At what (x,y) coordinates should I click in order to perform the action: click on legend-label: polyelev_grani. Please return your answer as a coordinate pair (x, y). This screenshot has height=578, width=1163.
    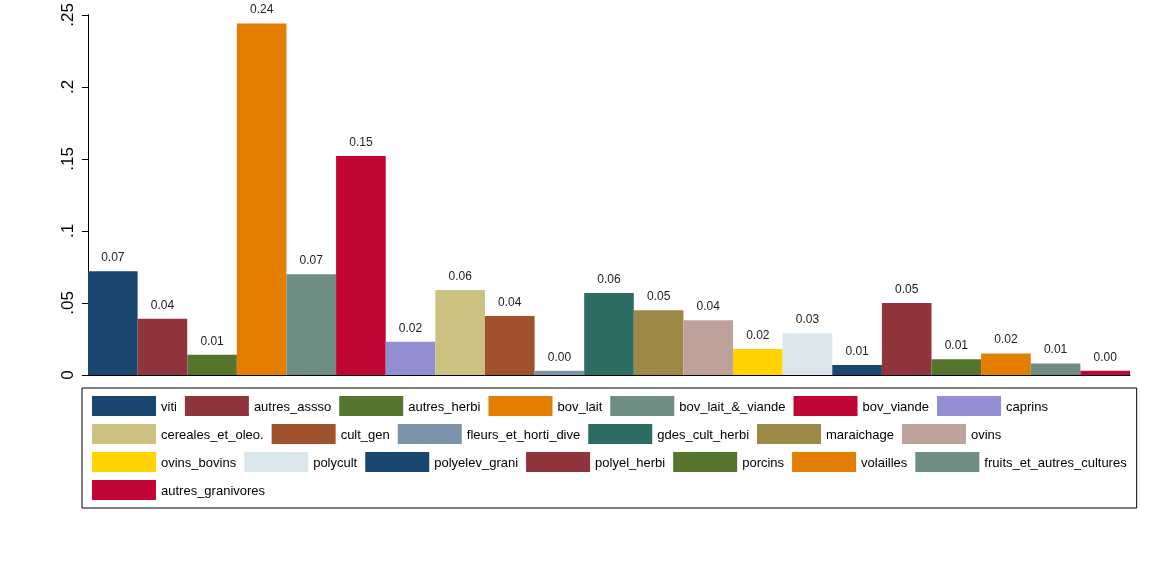
    Looking at the image, I should click on (476, 462).